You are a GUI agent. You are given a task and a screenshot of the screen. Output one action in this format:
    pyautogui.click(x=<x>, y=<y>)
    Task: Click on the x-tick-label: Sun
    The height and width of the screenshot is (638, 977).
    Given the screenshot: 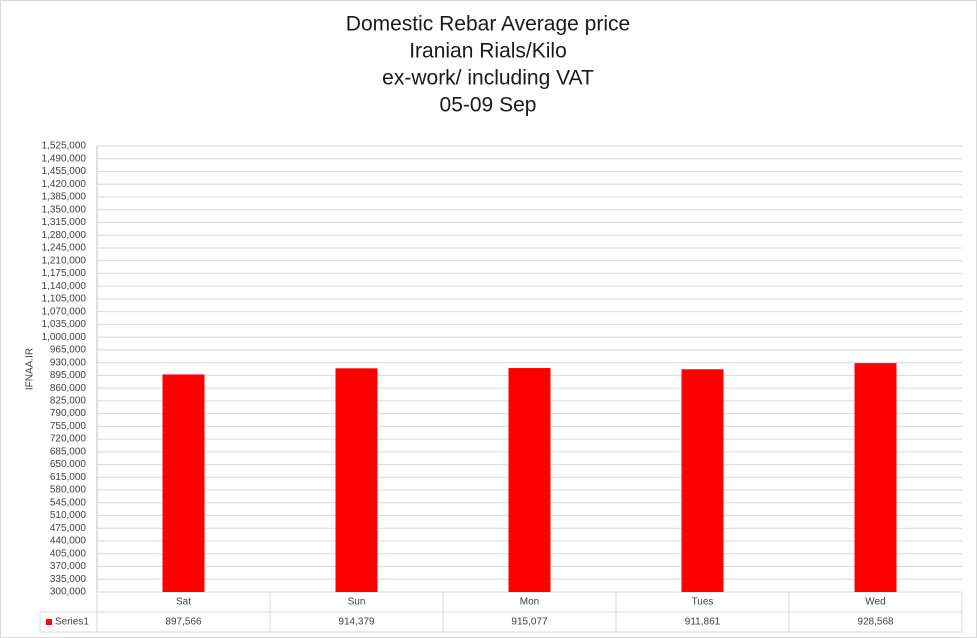 What is the action you would take?
    pyautogui.click(x=357, y=602)
    